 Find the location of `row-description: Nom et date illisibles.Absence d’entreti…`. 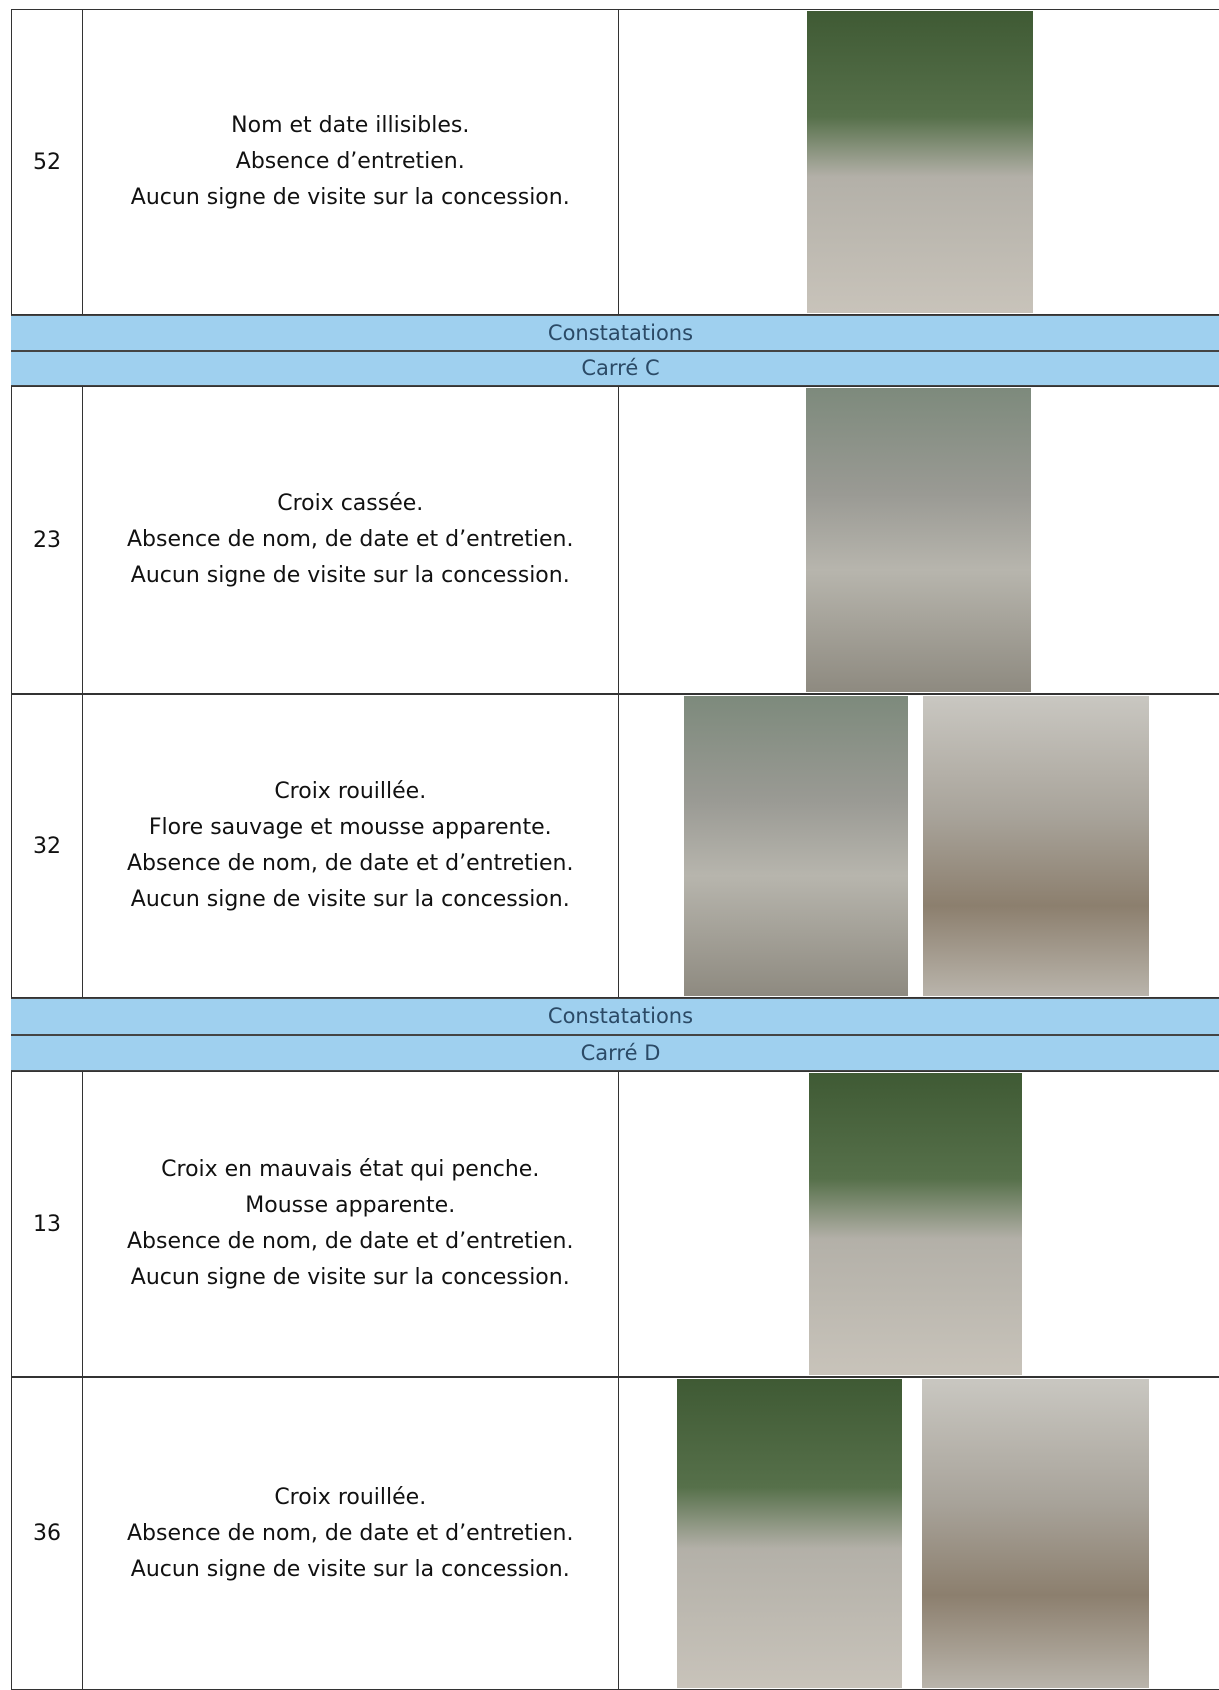

row-description: Nom et date illisibles.Absence d’entreti… is located at coordinates (351, 162).